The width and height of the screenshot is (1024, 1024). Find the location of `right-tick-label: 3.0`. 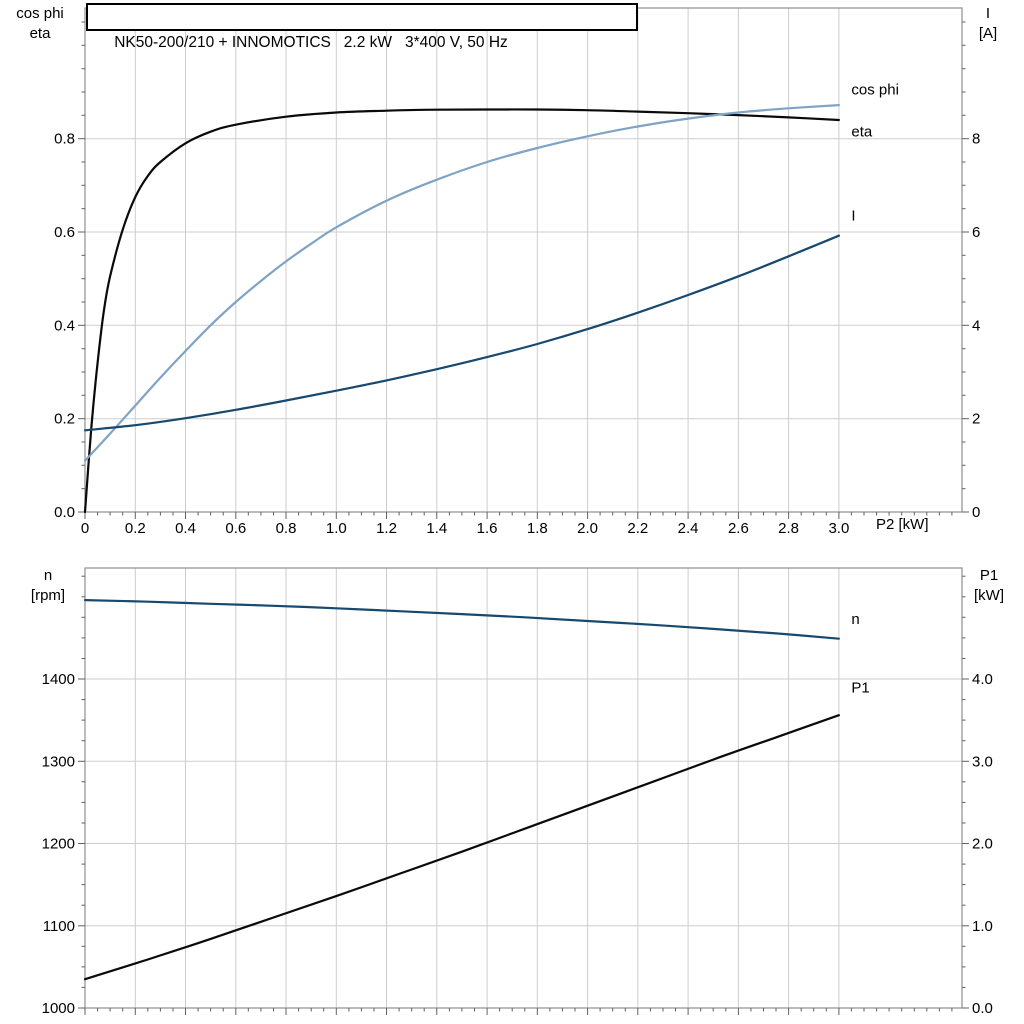

right-tick-label: 3.0 is located at coordinates (982, 761).